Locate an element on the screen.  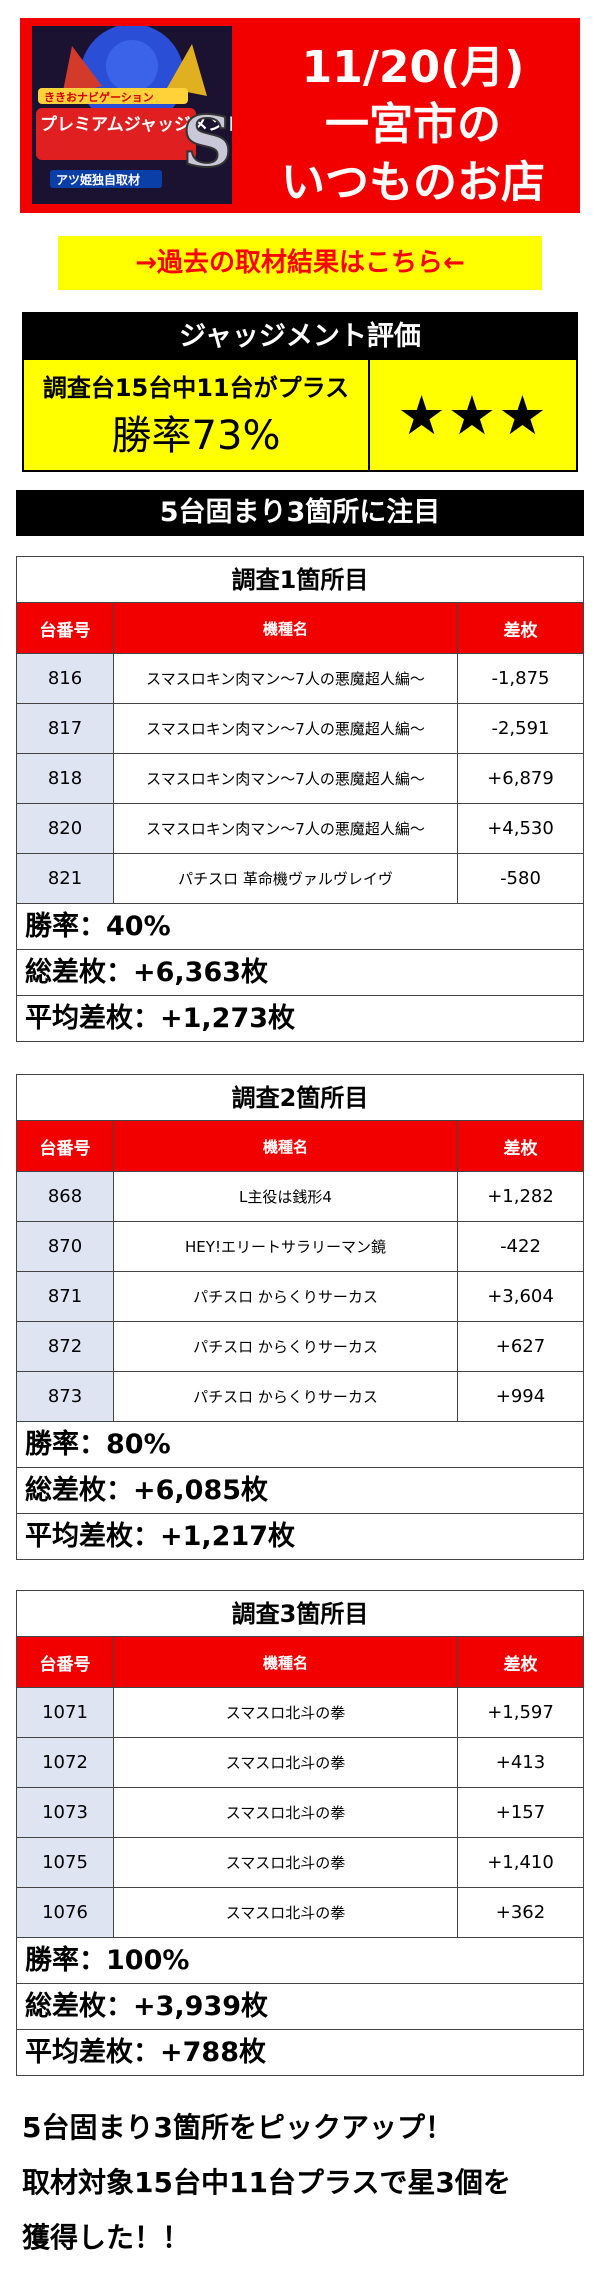
header-date: 11/20(月) is located at coordinates (413, 67).